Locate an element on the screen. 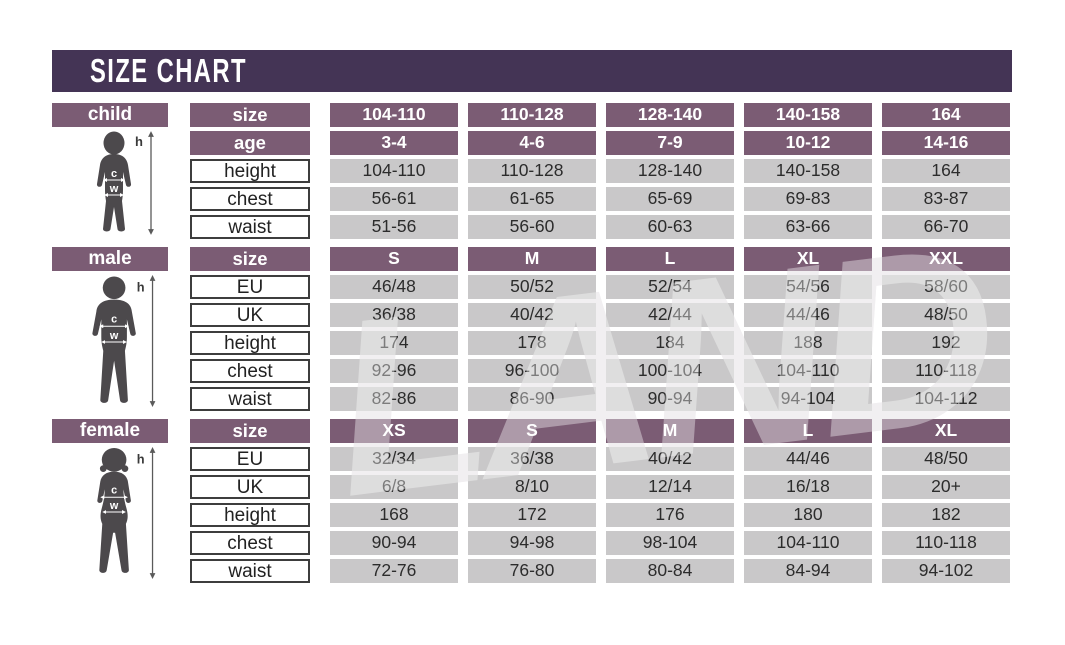  value-cell: 56-61 is located at coordinates (394, 199).